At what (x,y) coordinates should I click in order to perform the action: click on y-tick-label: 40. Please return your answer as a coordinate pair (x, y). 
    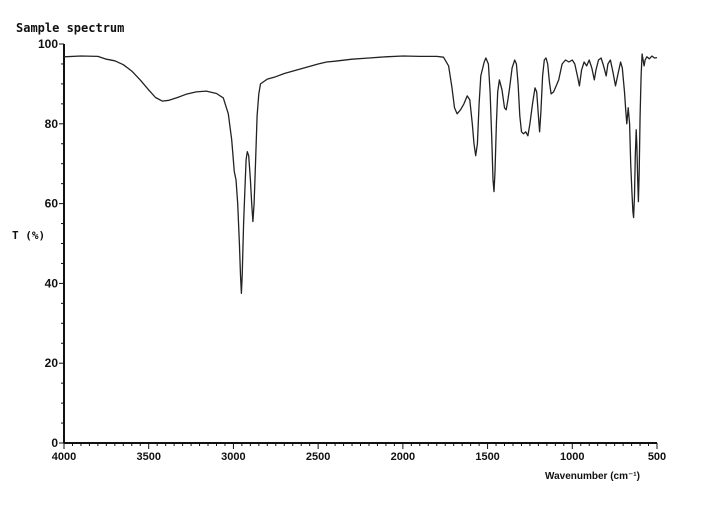
    Looking at the image, I should click on (52, 283).